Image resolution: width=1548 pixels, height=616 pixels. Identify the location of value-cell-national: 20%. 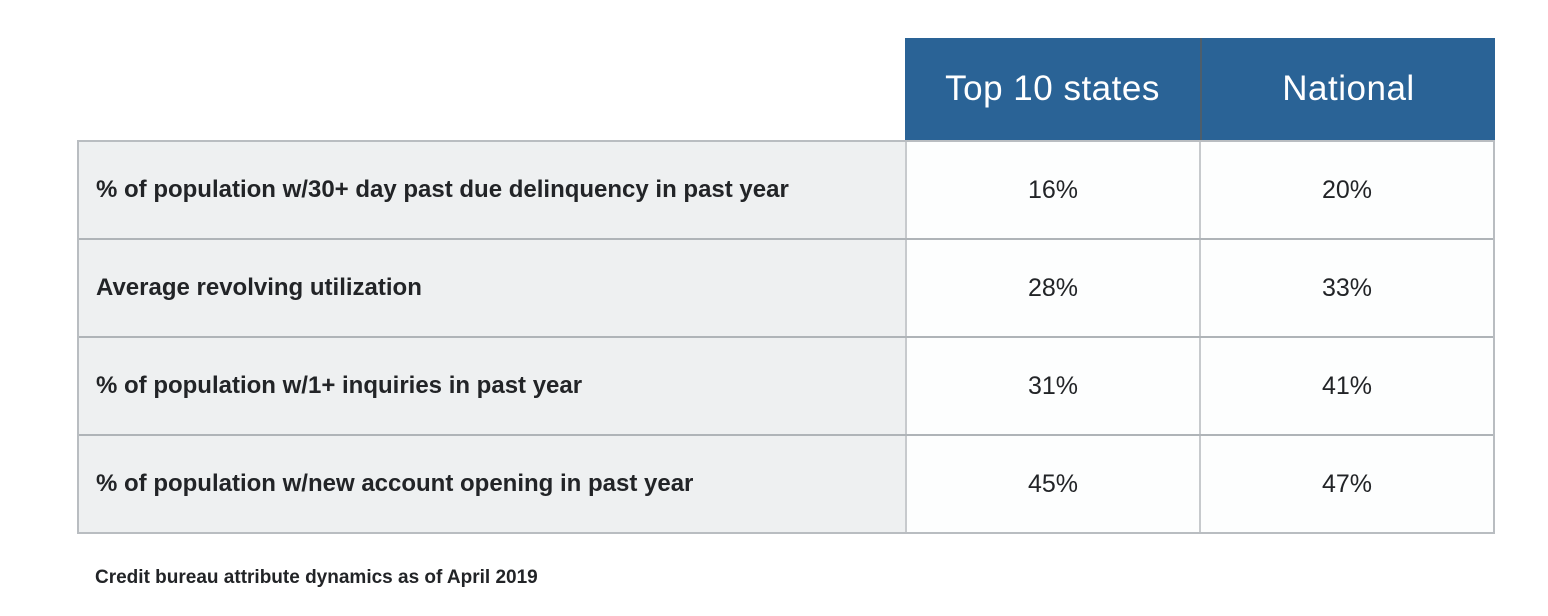
(1346, 190).